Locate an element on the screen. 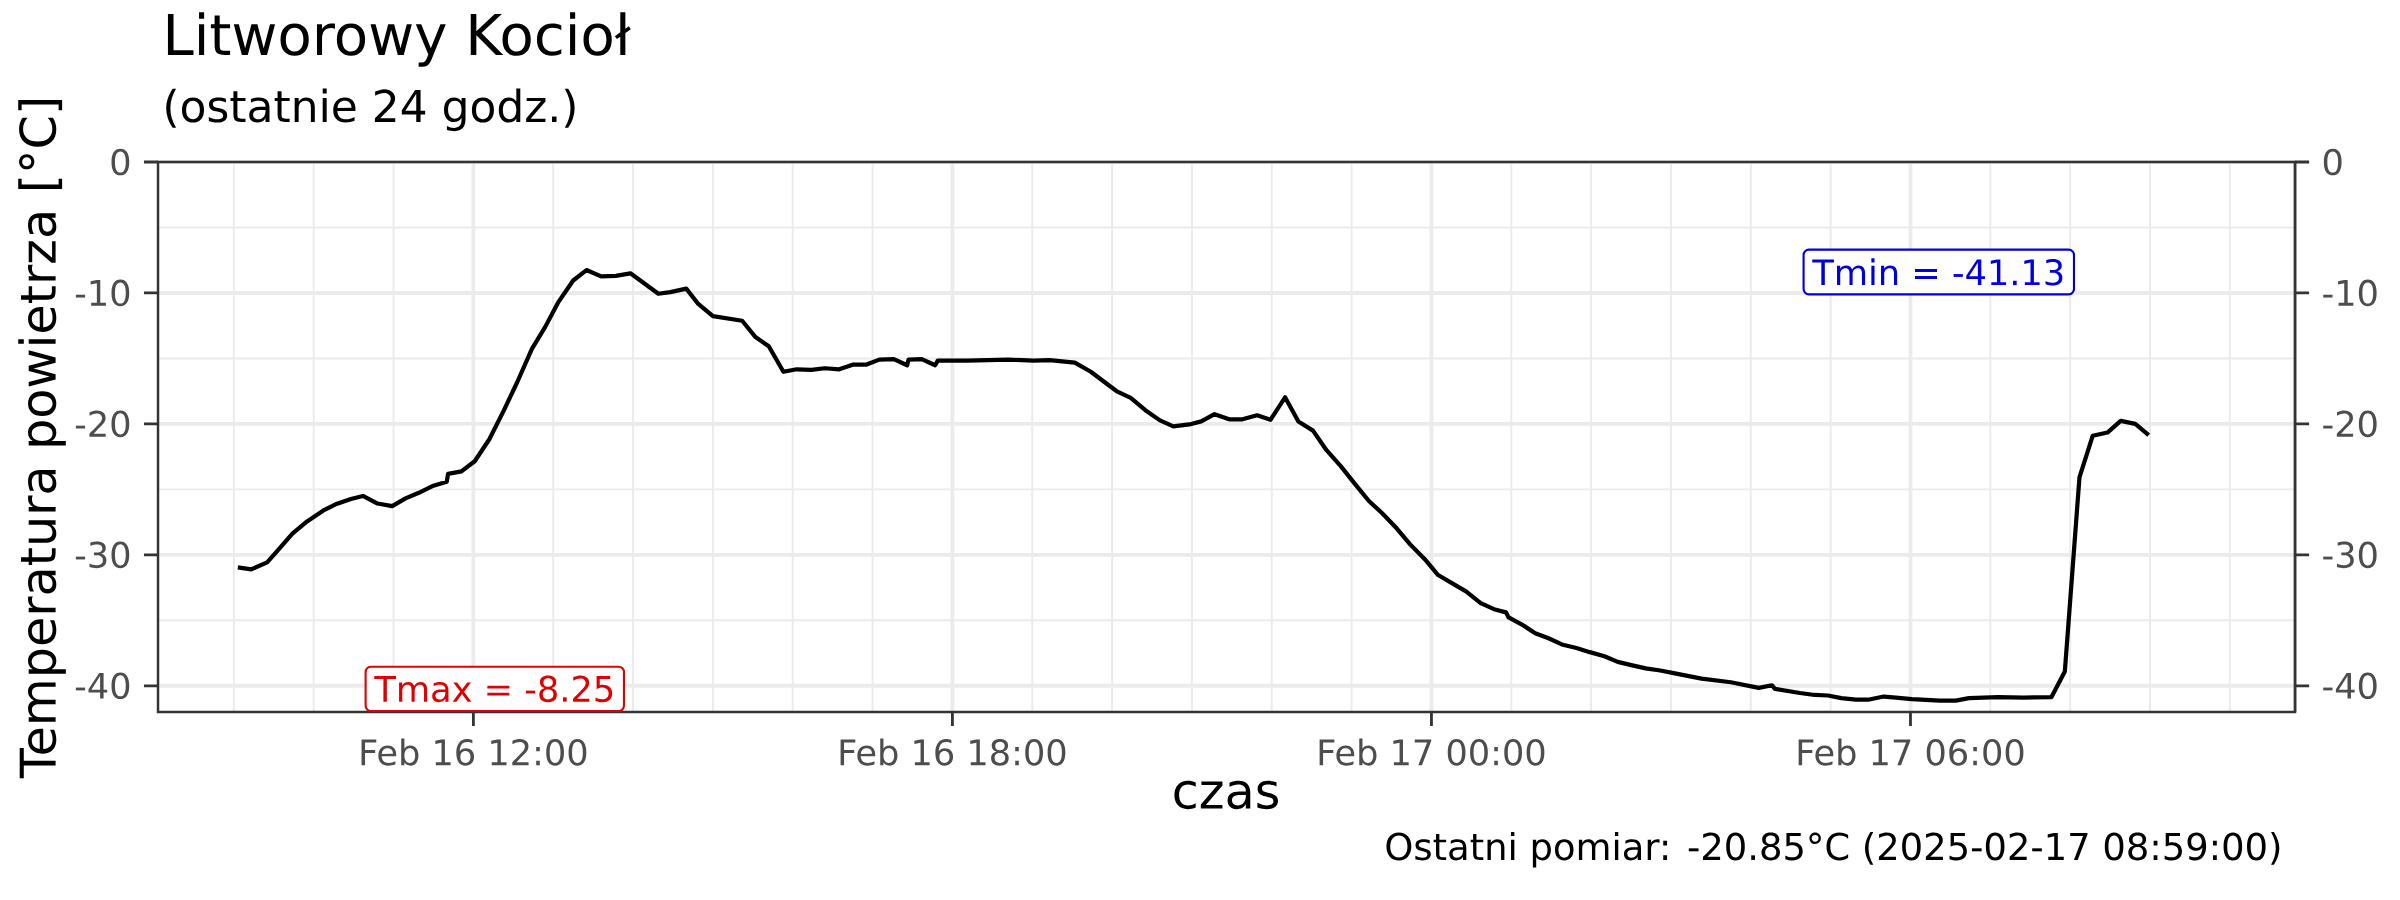  x-axis-title: czas is located at coordinates (1226, 795).